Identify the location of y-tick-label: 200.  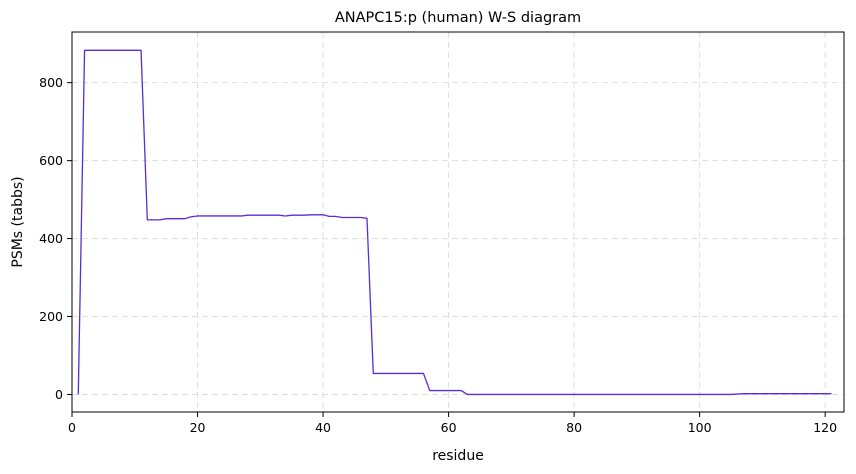
(51, 316).